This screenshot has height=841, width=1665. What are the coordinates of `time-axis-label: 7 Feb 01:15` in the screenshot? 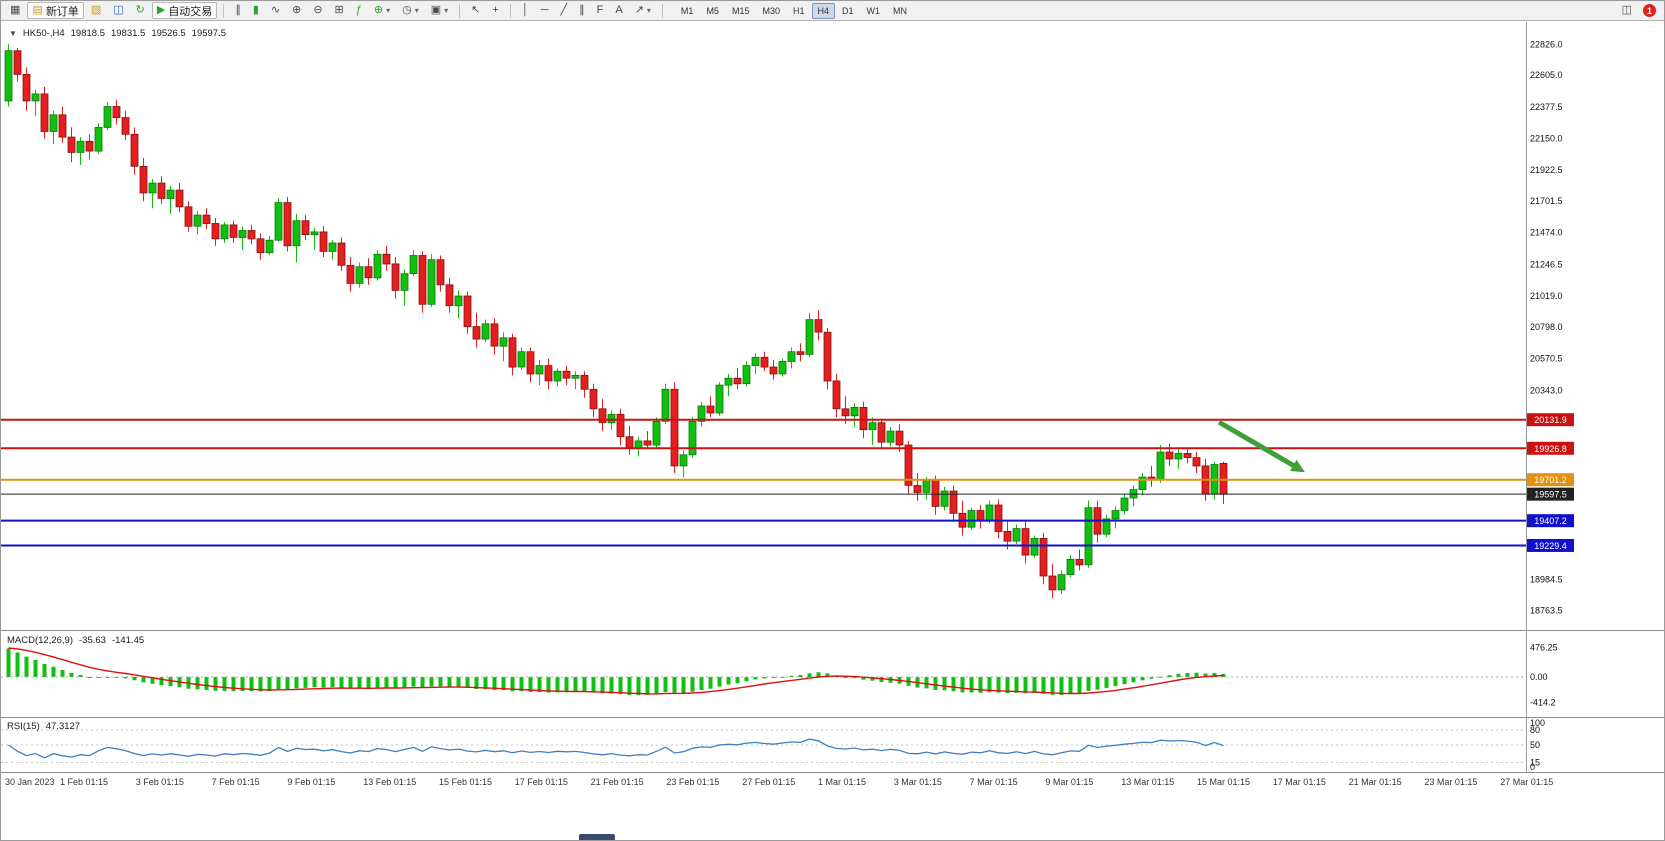 It's located at (235, 782).